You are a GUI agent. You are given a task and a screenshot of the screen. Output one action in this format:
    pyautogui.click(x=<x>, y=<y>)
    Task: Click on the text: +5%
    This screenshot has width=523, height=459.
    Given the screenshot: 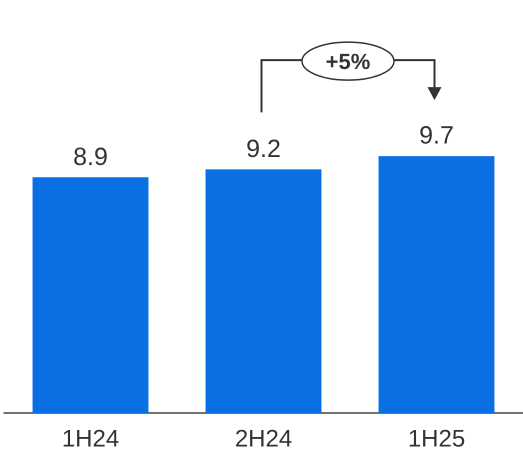 What is the action you would take?
    pyautogui.click(x=348, y=61)
    